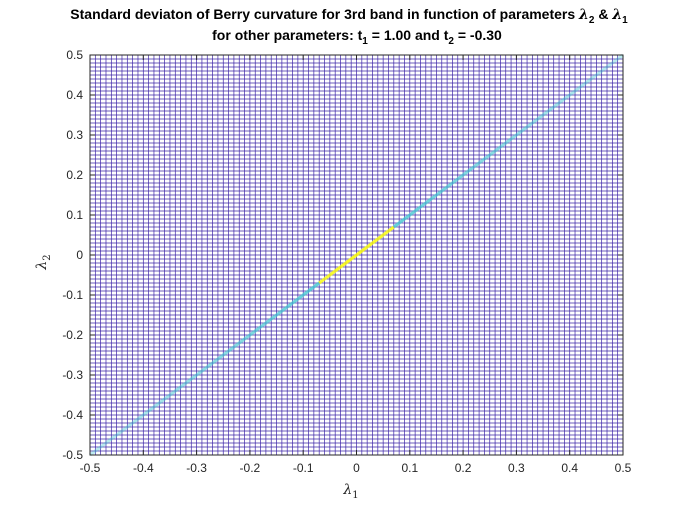 The height and width of the screenshot is (510, 689). What do you see at coordinates (603, 14) in the screenshot?
I see `title-text-2: &` at bounding box center [603, 14].